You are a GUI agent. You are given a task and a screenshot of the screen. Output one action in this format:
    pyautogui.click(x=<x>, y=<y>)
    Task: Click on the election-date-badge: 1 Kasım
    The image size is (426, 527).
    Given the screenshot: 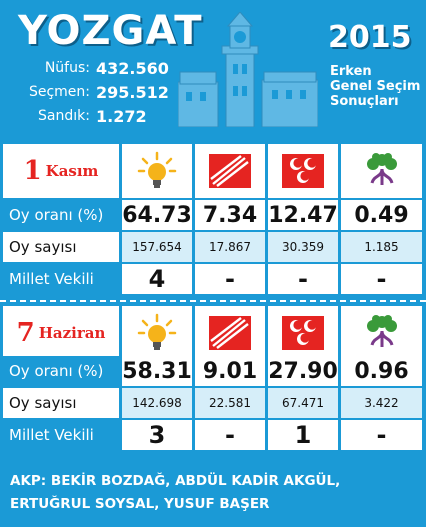 What is the action you would take?
    pyautogui.click(x=61, y=171)
    